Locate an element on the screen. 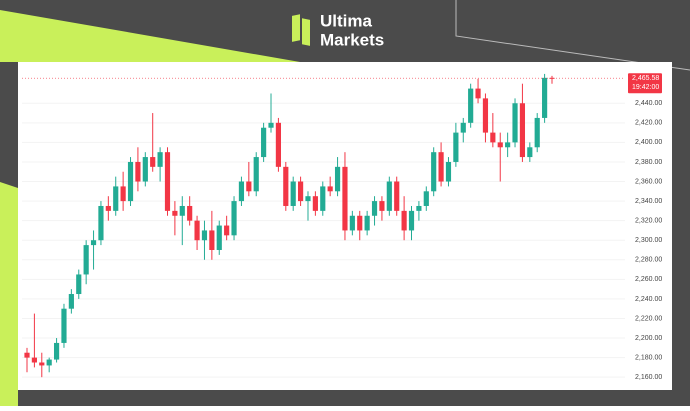 The image size is (690, 411). y-tick-label: 2,260.00 is located at coordinates (648, 279).